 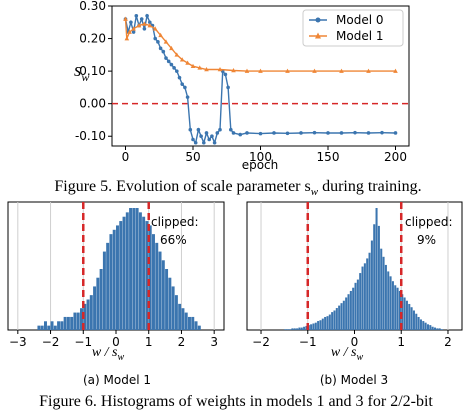 I want to click on x-tick-label: 2, so click(x=182, y=342).